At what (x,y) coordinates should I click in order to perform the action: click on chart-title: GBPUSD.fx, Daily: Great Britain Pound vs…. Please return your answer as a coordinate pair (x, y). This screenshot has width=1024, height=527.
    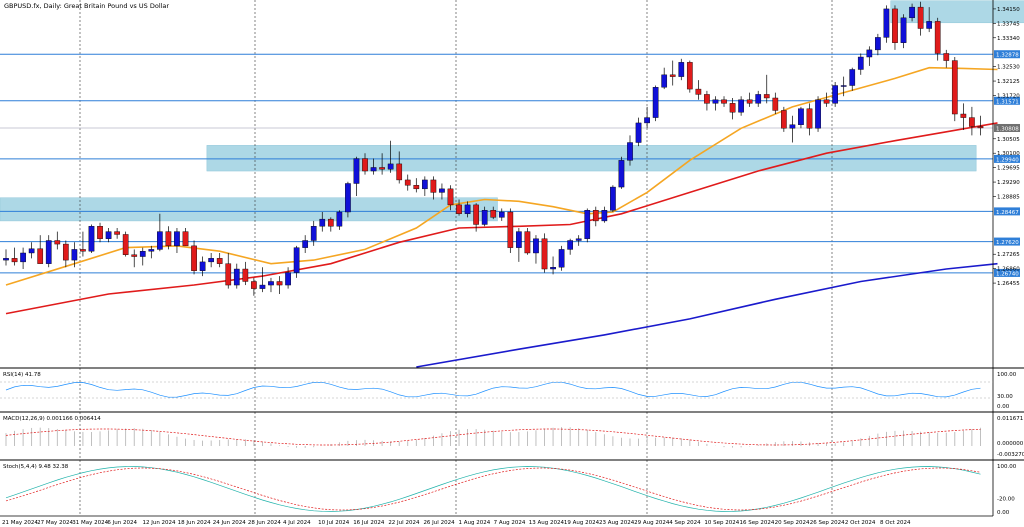
    Looking at the image, I should click on (86, 6).